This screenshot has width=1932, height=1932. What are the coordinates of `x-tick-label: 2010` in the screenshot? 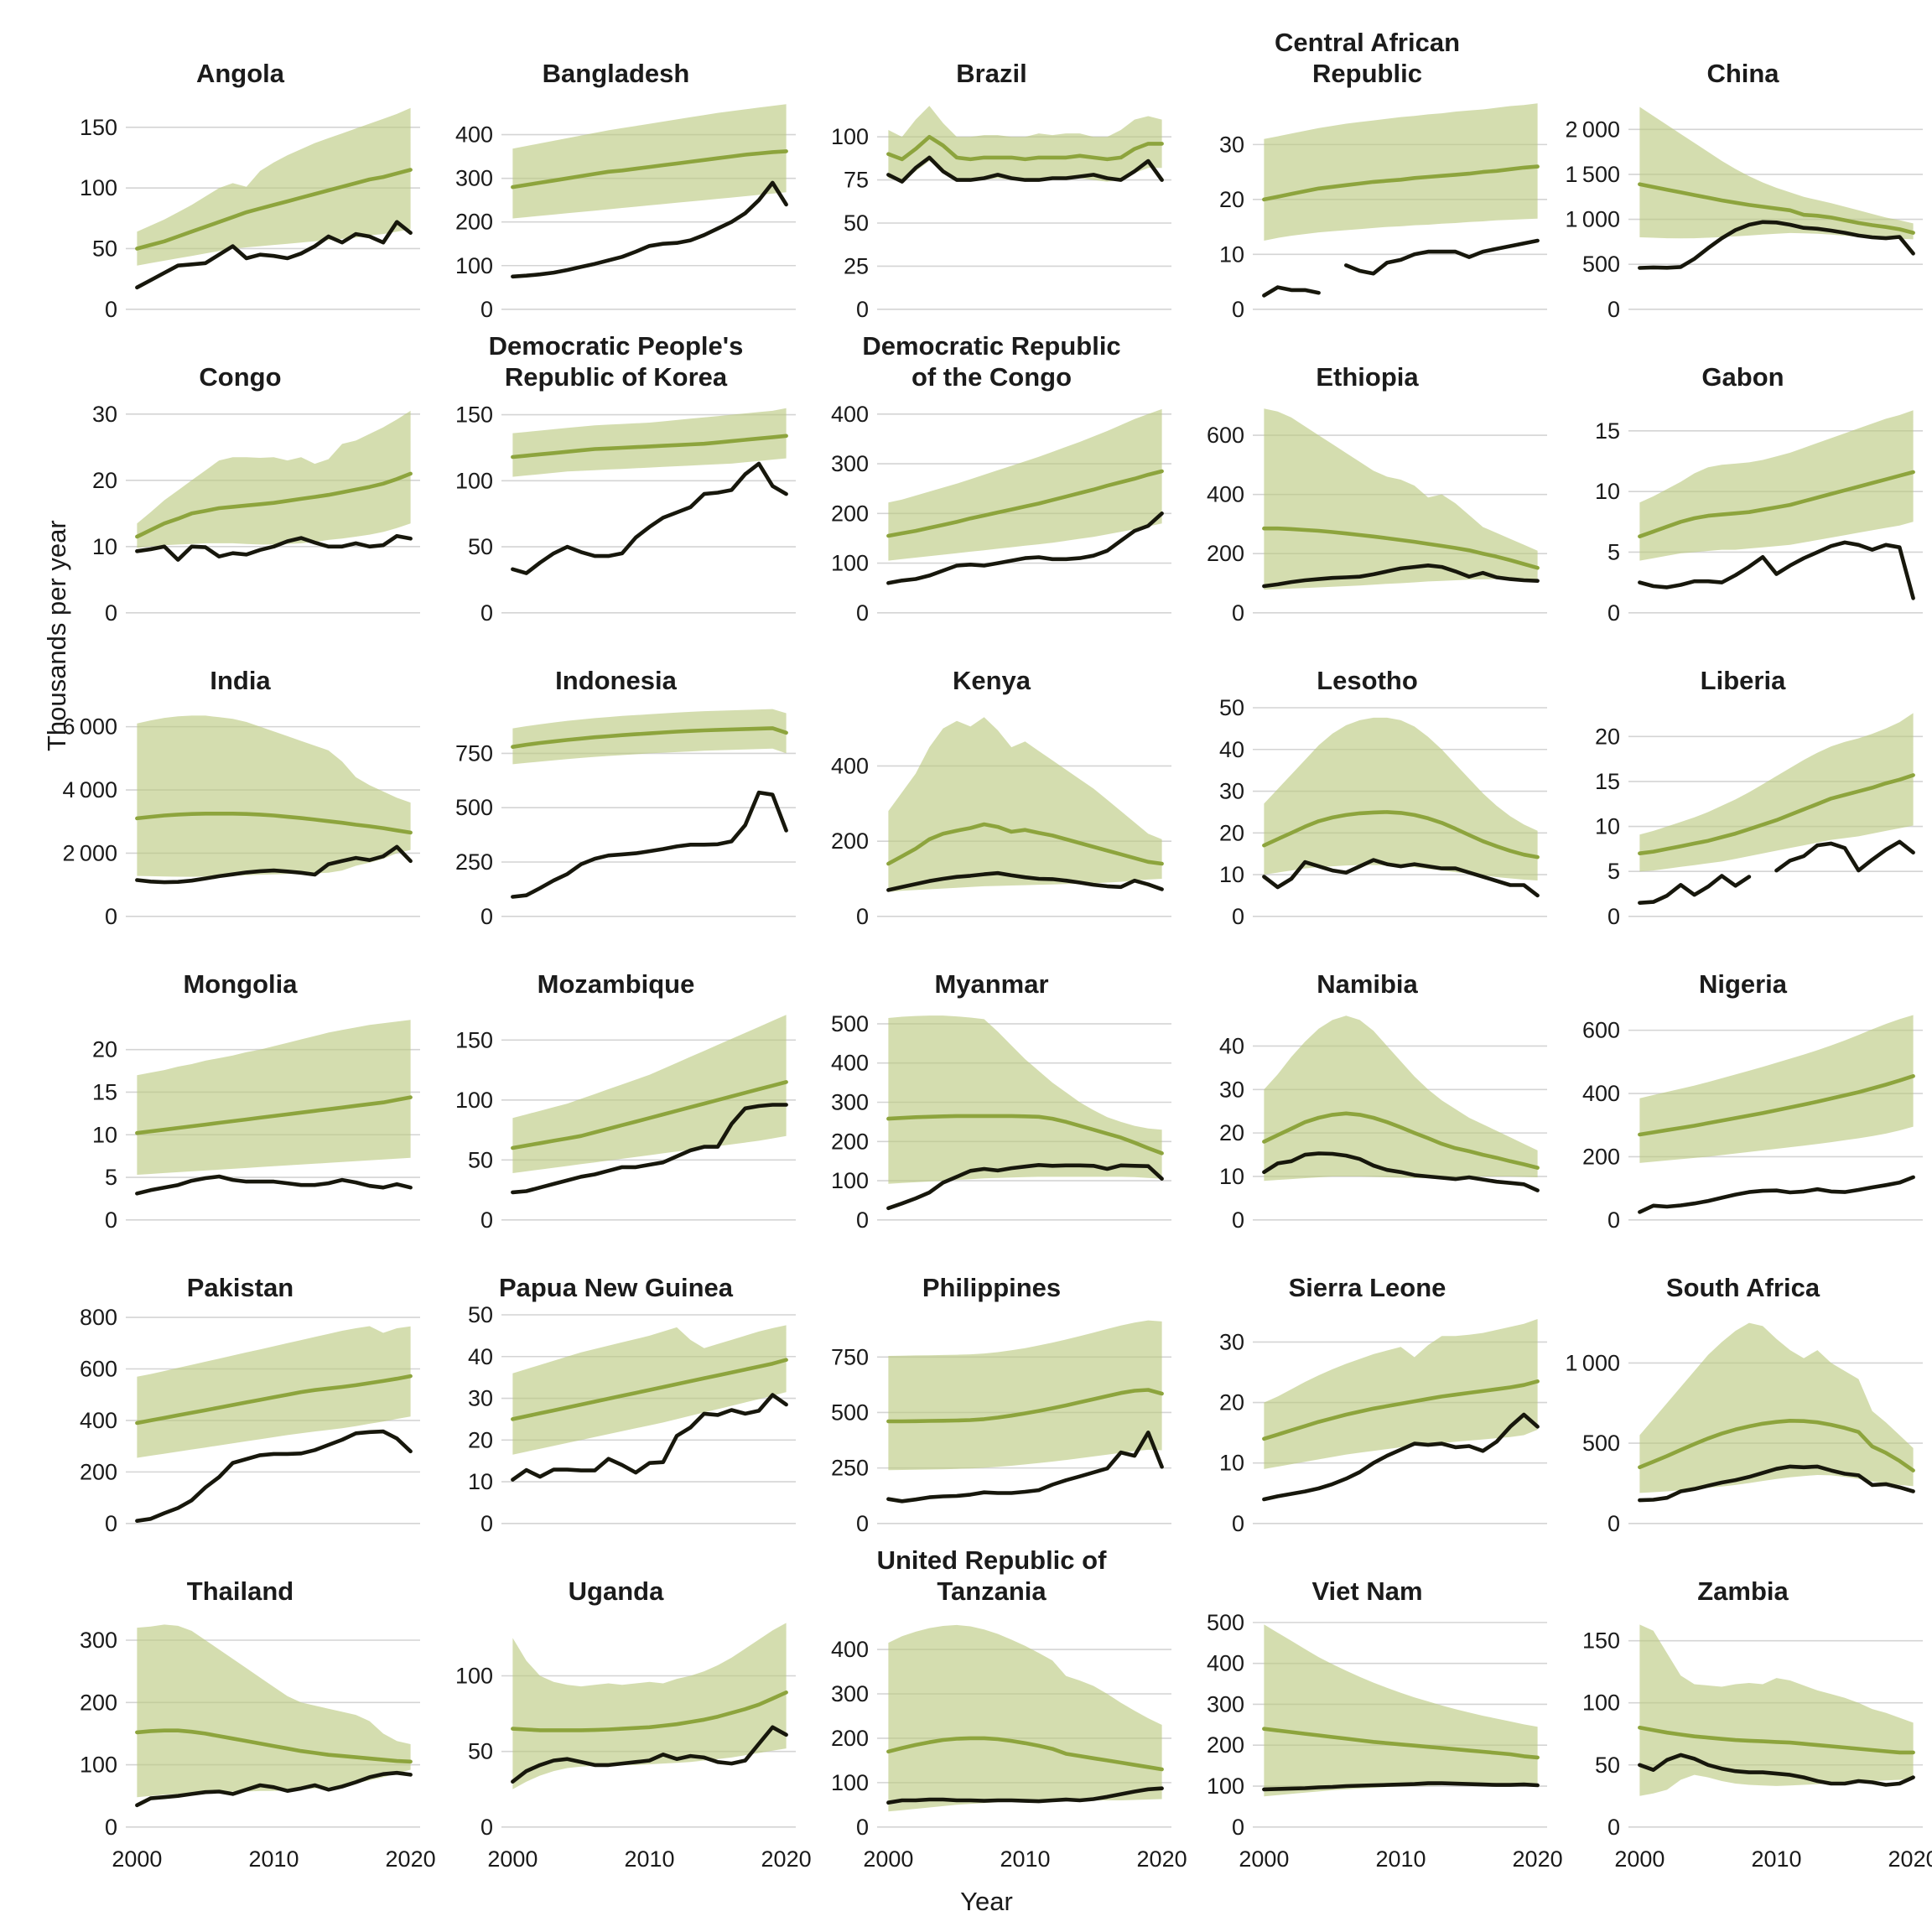 It's located at (1776, 1859).